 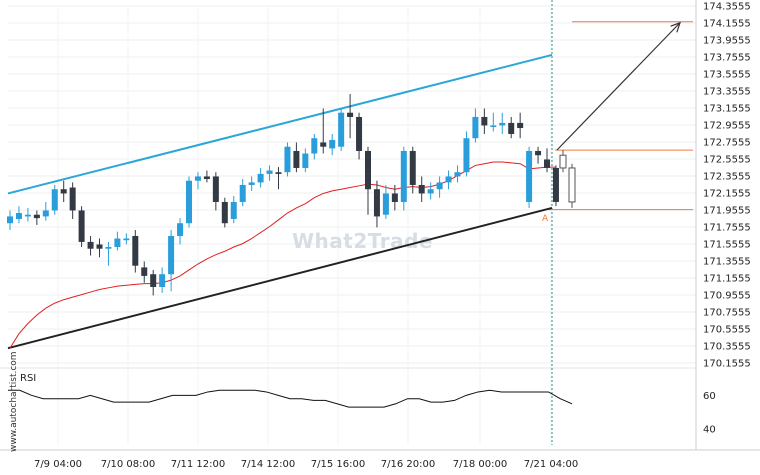 What do you see at coordinates (727, 109) in the screenshot?
I see `y-tick-label: 173.1555` at bounding box center [727, 109].